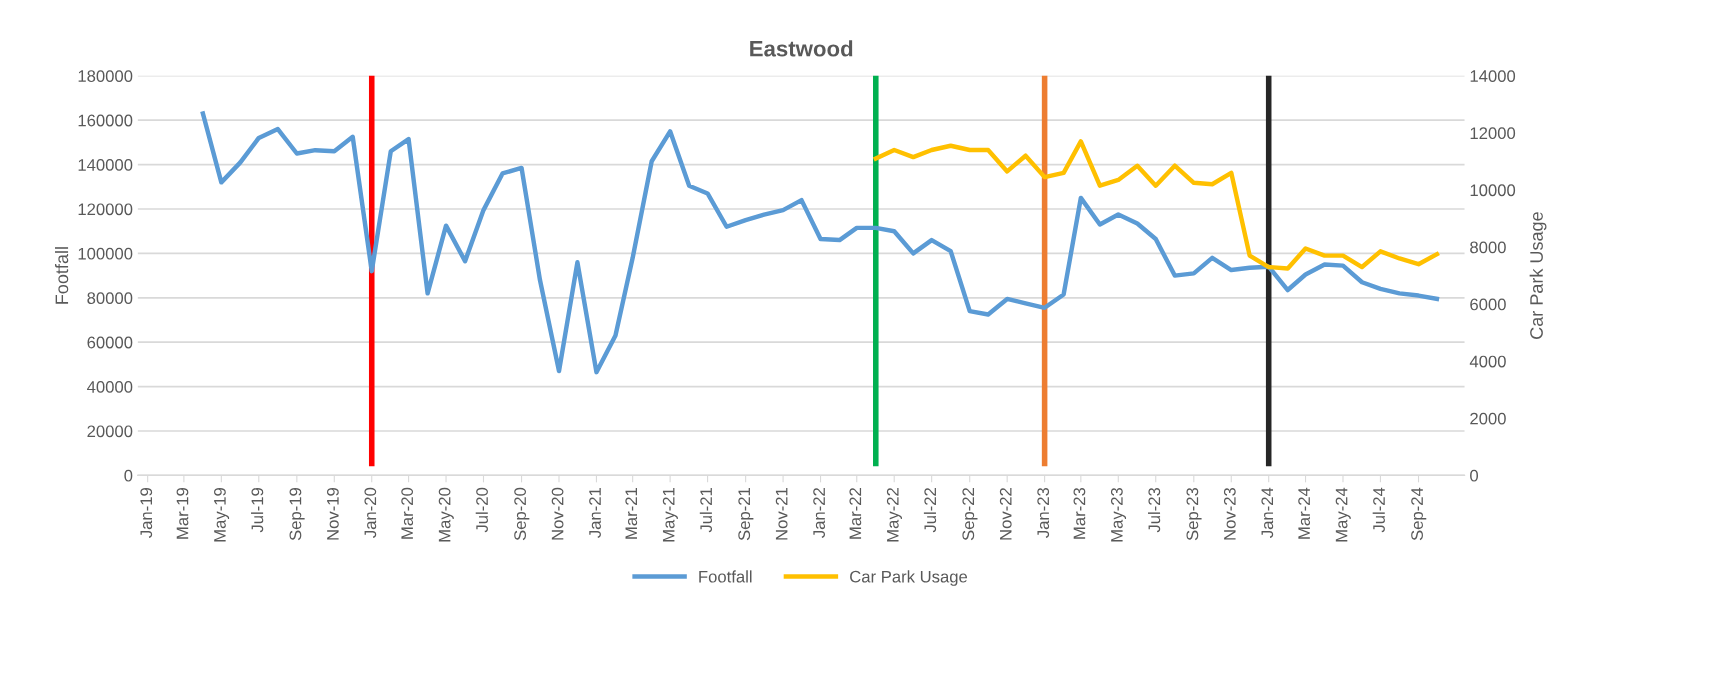  Describe the element at coordinates (557, 513) in the screenshot. I see `x-tick-label: Nov-20` at that location.